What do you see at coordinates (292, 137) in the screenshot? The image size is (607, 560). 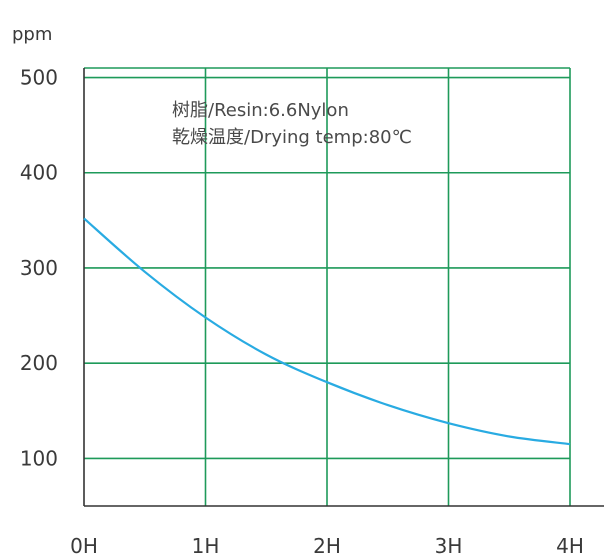 I see `annotation-drying-temp: 乾燥温度/Drying temp:80℃` at bounding box center [292, 137].